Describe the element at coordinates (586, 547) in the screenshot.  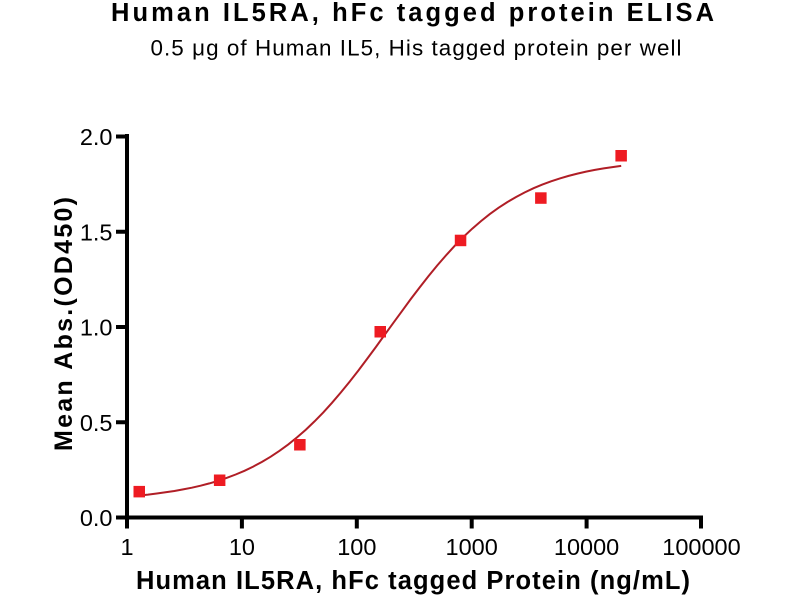
I see `svg-text: 10000` at that location.